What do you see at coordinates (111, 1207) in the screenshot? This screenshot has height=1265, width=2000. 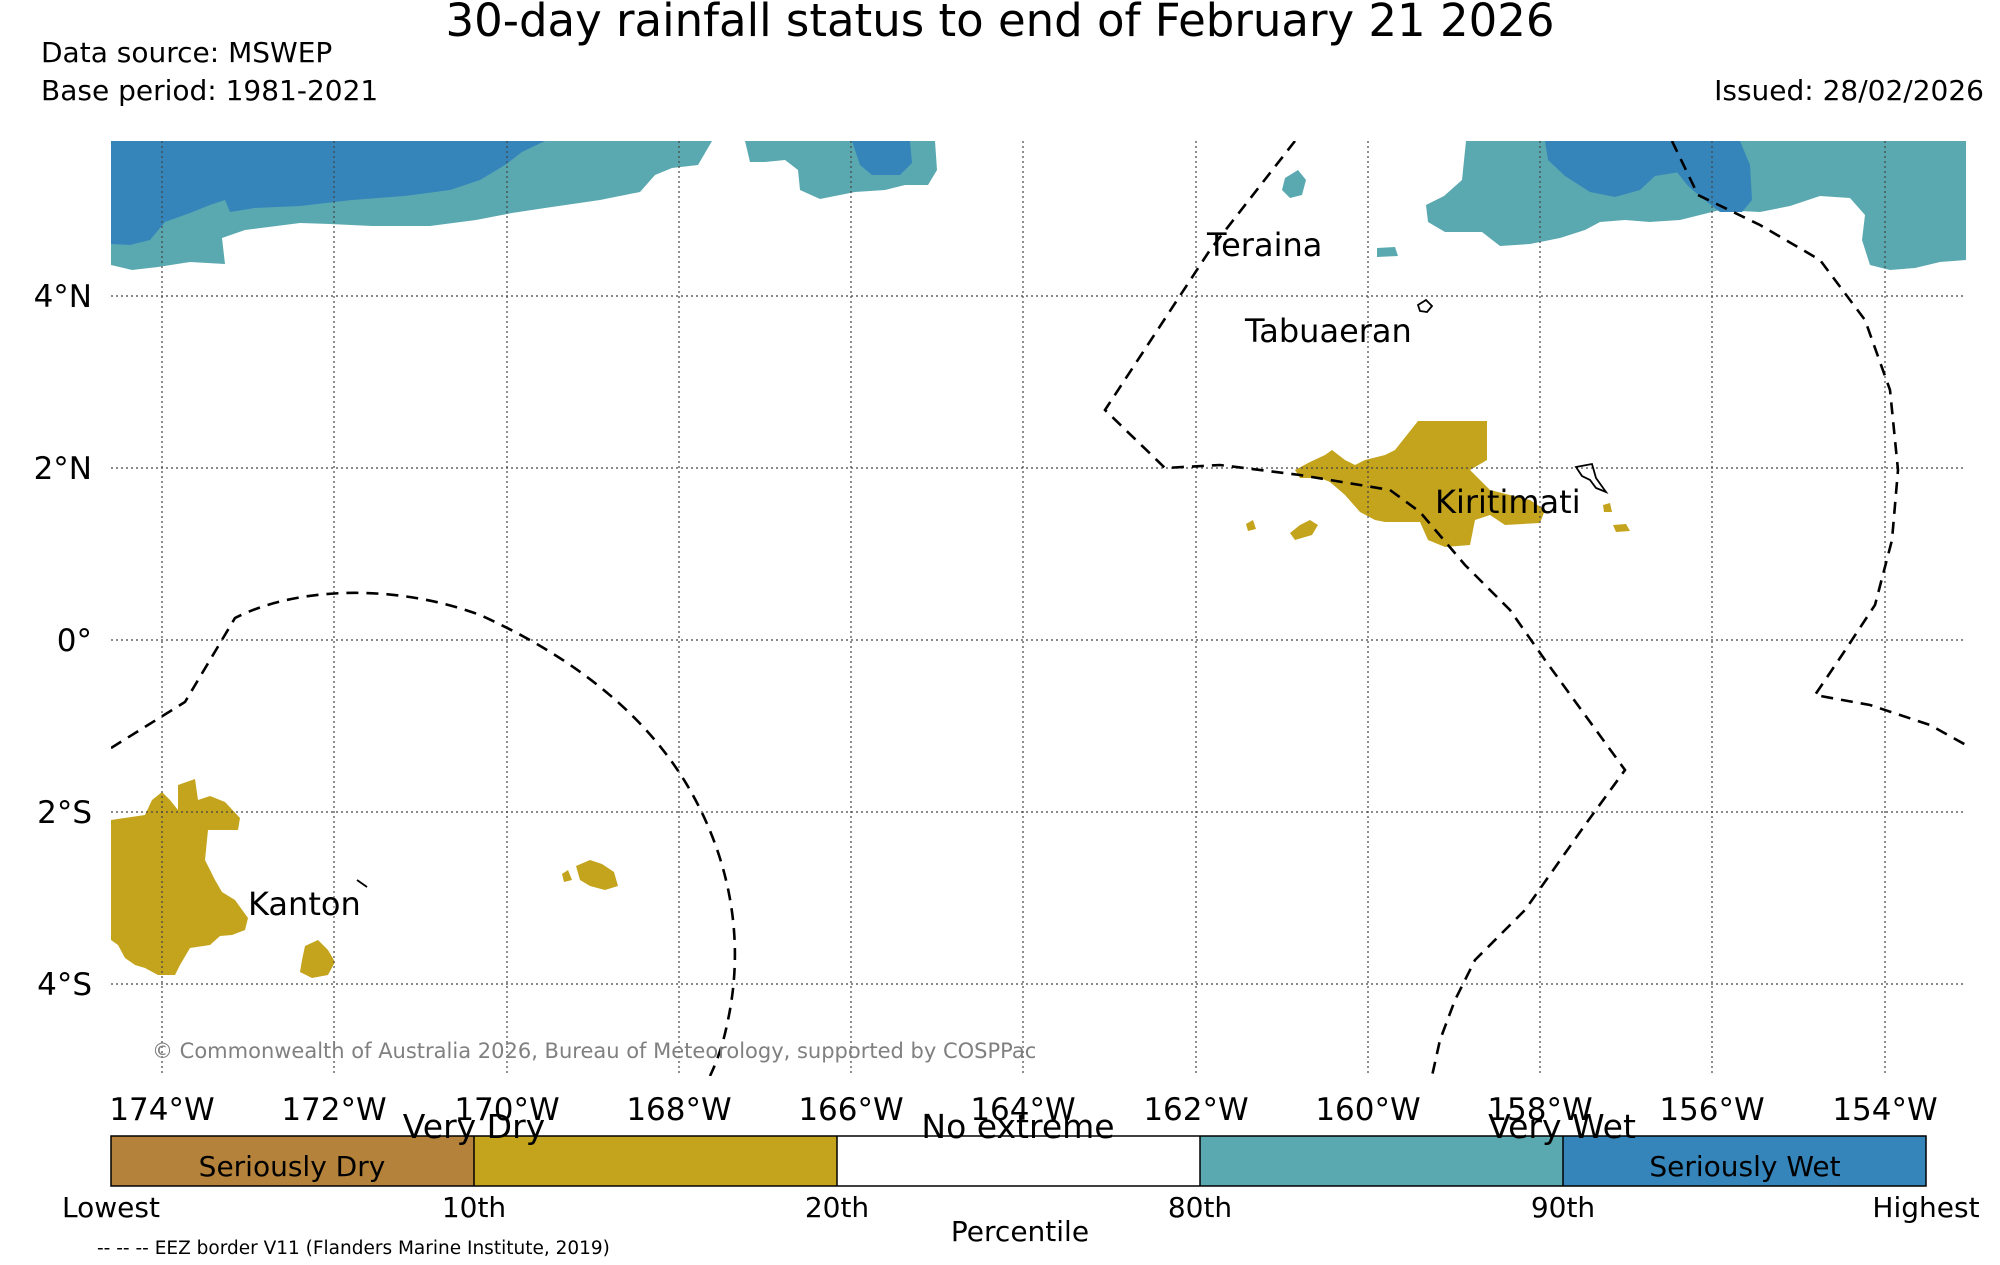 I see `legend-tick-lowest: Lowest` at bounding box center [111, 1207].